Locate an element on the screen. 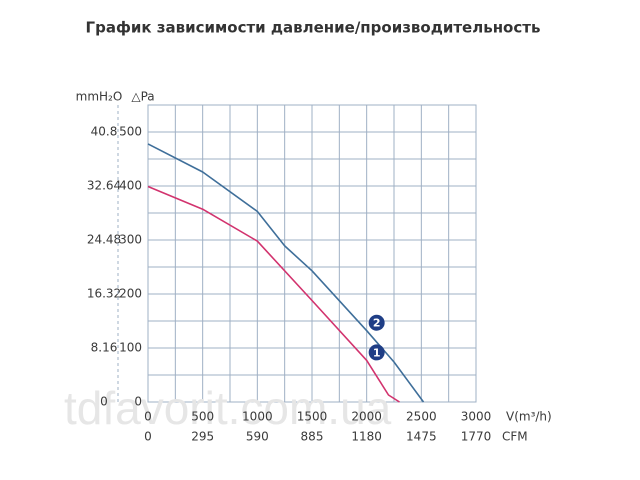 The height and width of the screenshot is (480, 640). x-tick-label: 3000 is located at coordinates (476, 417).